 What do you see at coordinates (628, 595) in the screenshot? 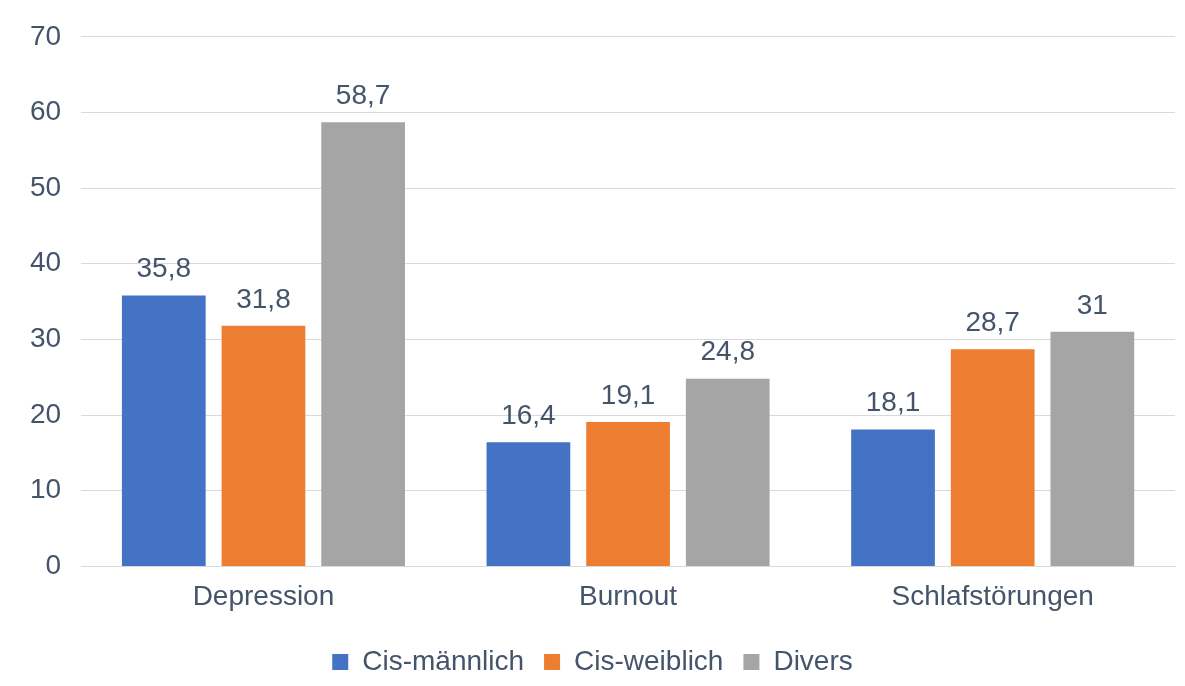
I see `x-tick-label: Burnout` at bounding box center [628, 595].